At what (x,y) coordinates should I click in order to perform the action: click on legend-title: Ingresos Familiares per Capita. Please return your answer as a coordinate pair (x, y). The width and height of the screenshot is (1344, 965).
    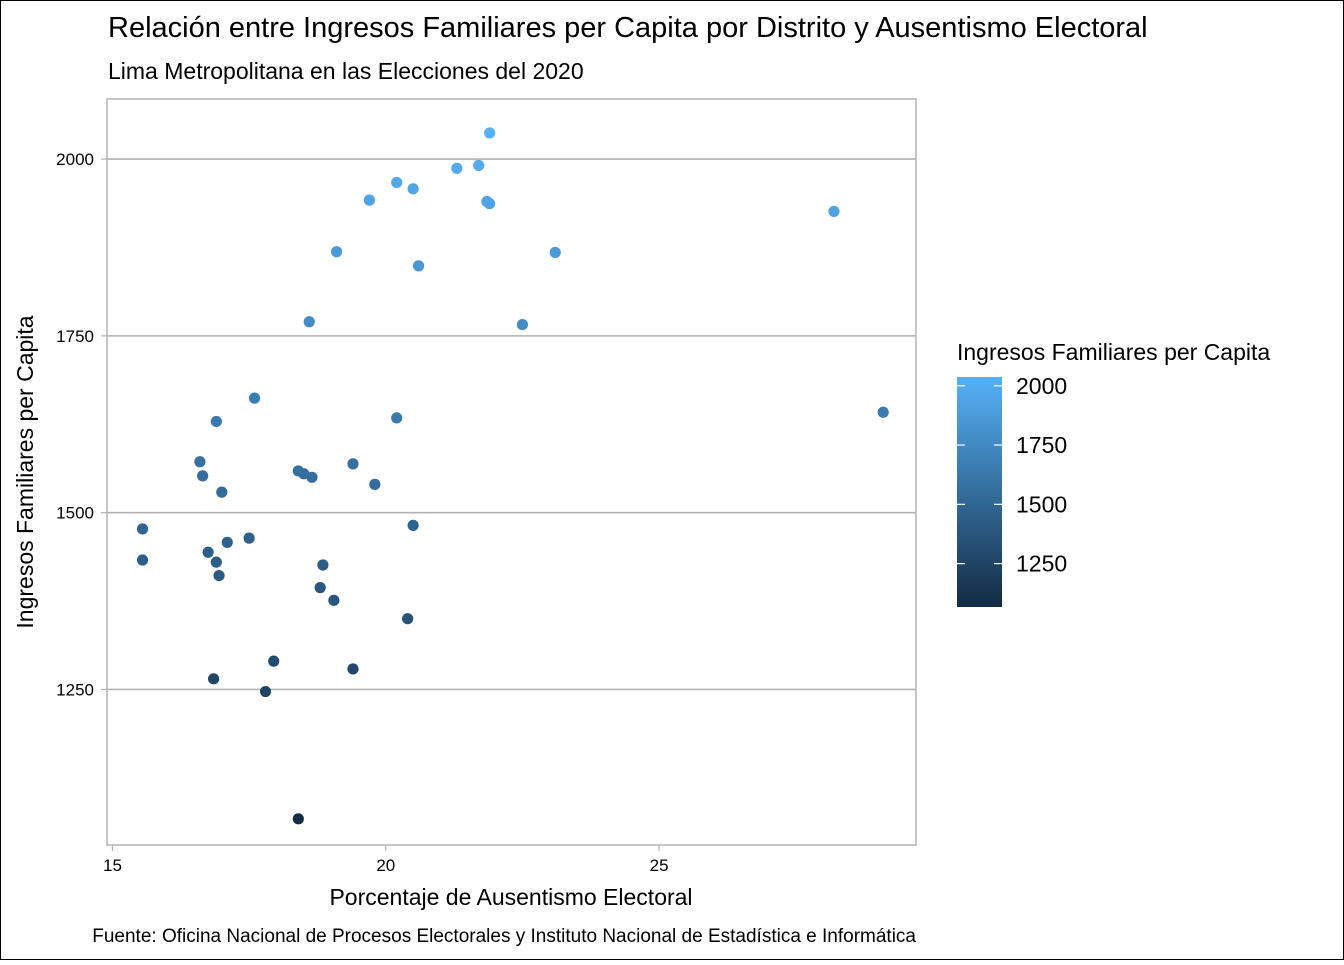
    Looking at the image, I should click on (1113, 352).